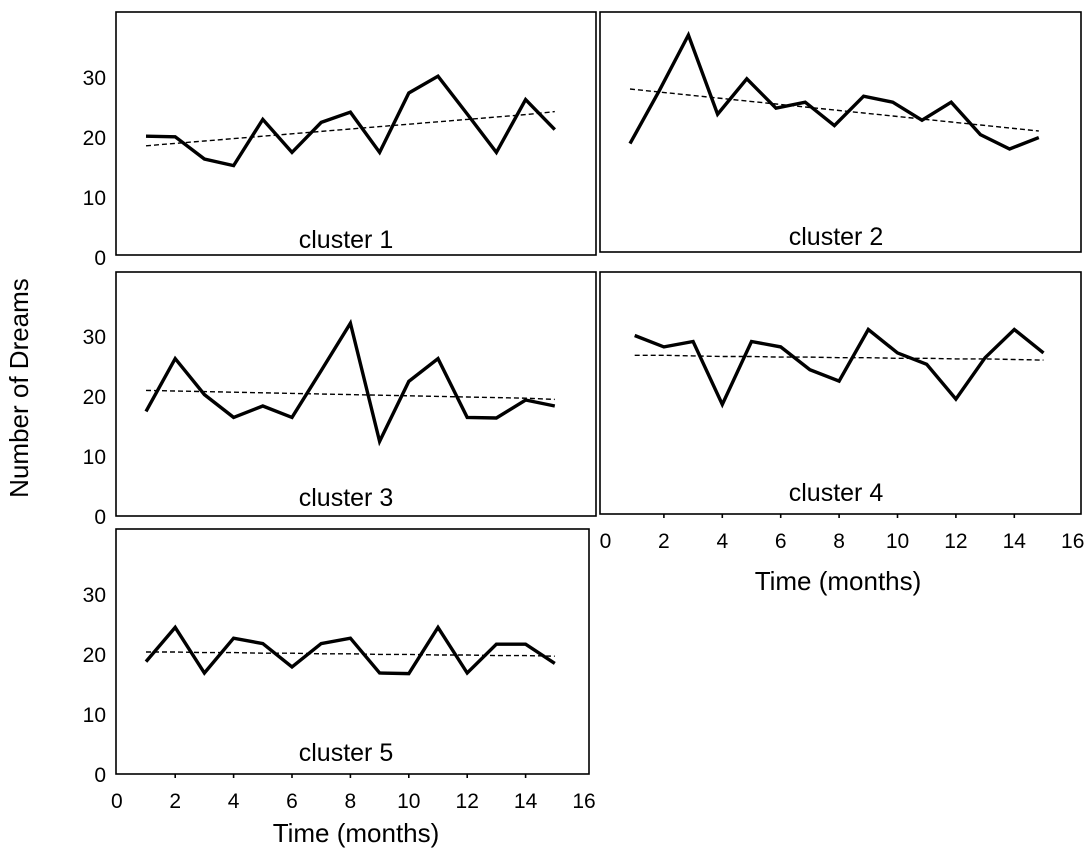 This screenshot has width=1092, height=854. What do you see at coordinates (346, 498) in the screenshot?
I see `panel-title: cluster 3` at bounding box center [346, 498].